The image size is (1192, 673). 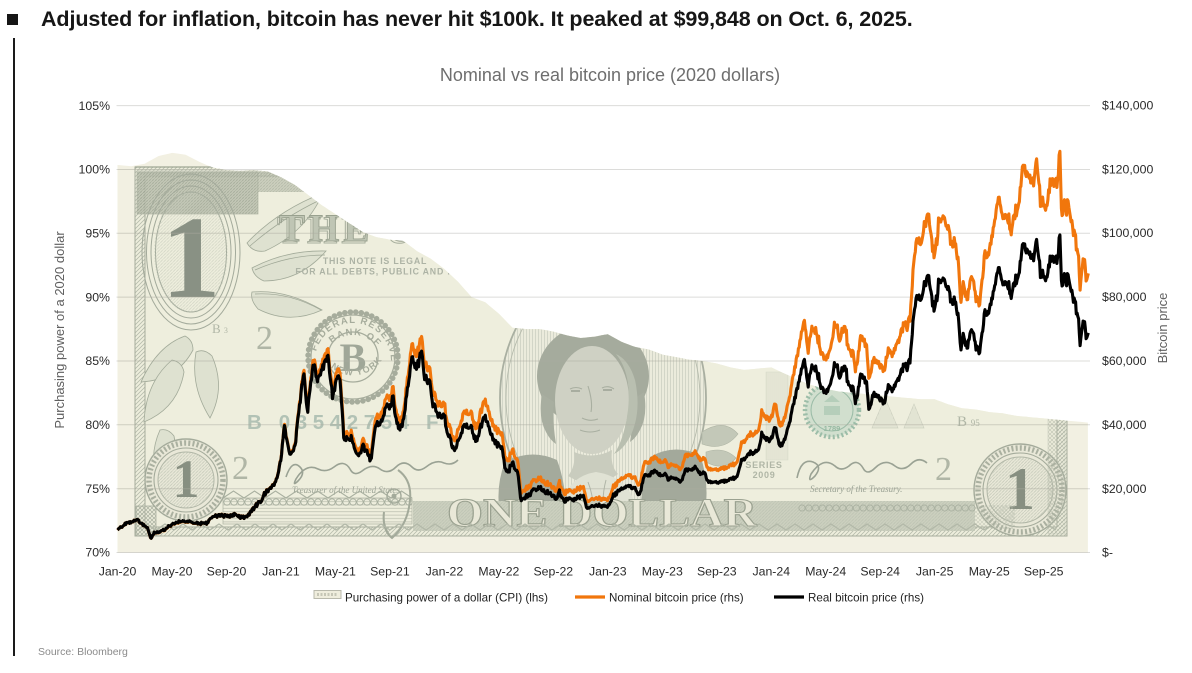 I want to click on svg-text: Sep-22, so click(x=553, y=572).